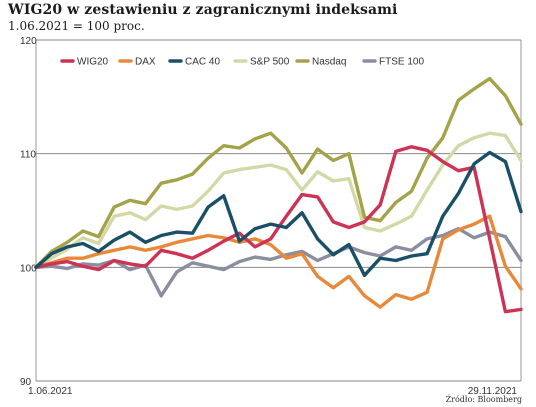  Describe the element at coordinates (145, 62) in the screenshot. I see `legend-label-dax: DAX` at that location.